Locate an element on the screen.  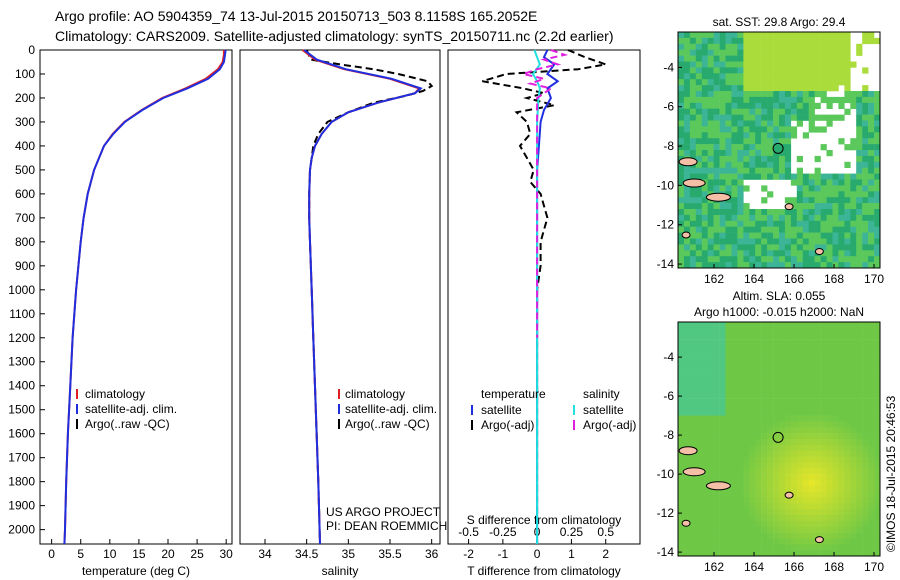
map-lon-tick-label: 170 is located at coordinates (874, 567).